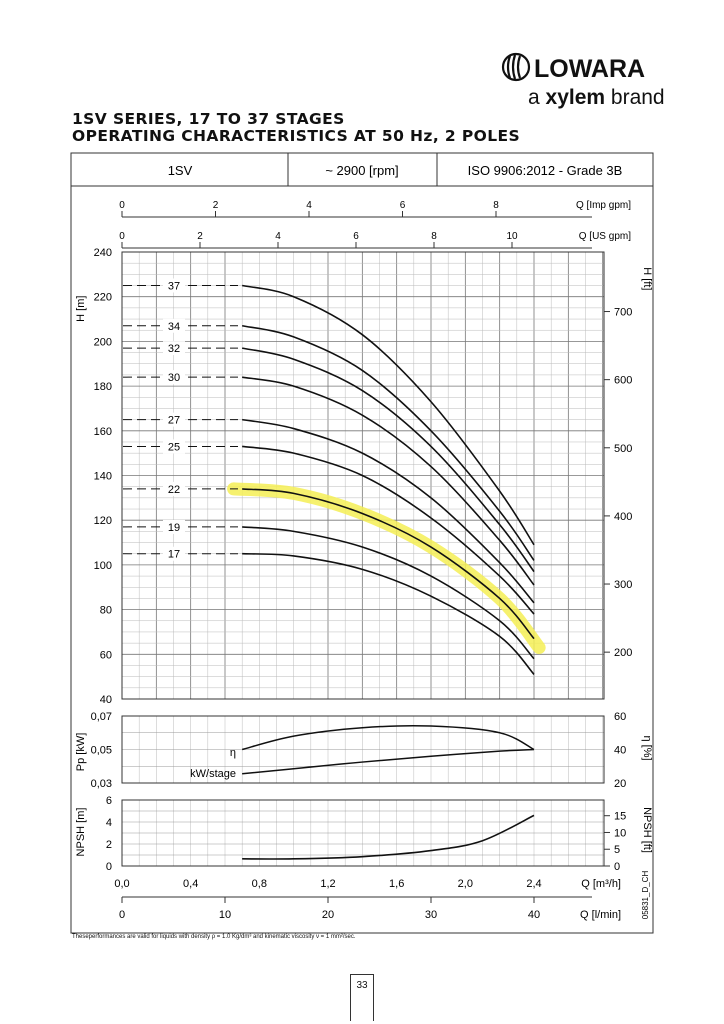  I want to click on kw-stage-label: kW/stage, so click(213, 774).